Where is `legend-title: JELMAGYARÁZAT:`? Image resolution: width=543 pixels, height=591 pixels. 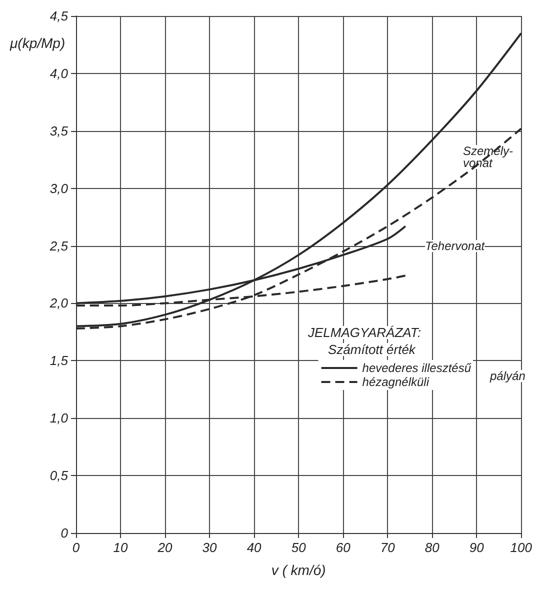
legend-title: JELMAGYARÁZAT: is located at coordinates (364, 332).